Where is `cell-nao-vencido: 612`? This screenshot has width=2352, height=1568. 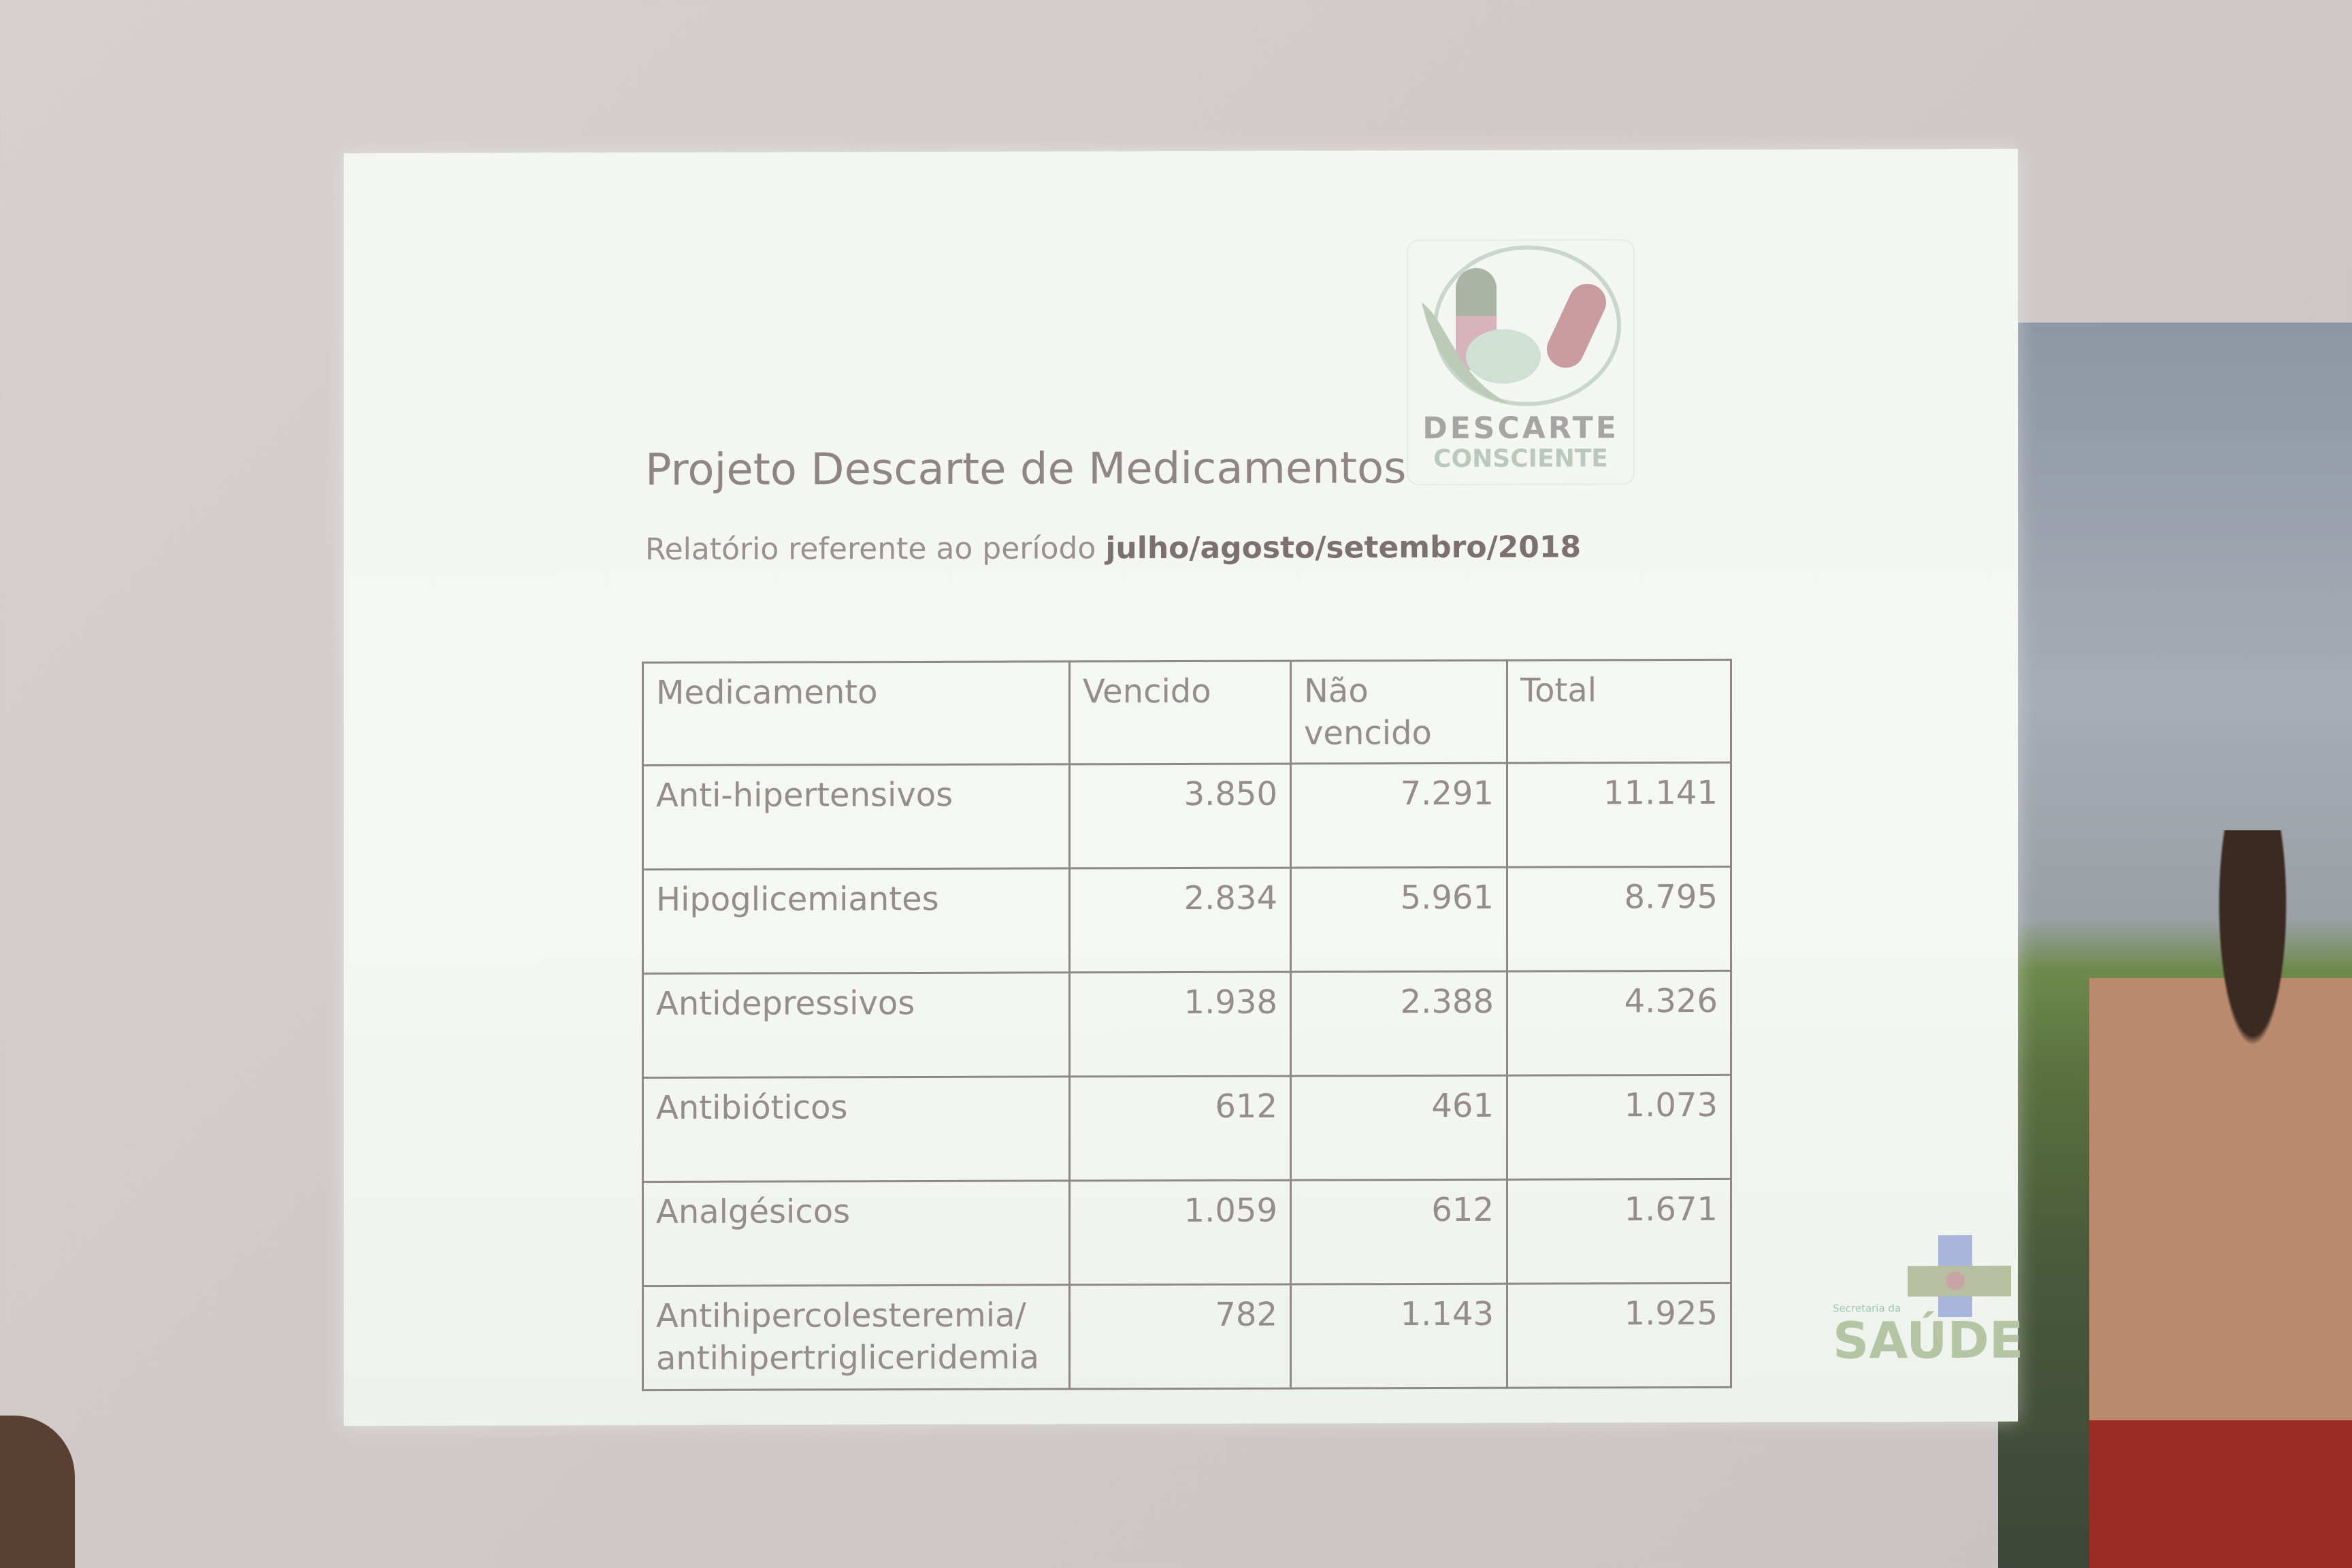 cell-nao-vencido: 612 is located at coordinates (1399, 1232).